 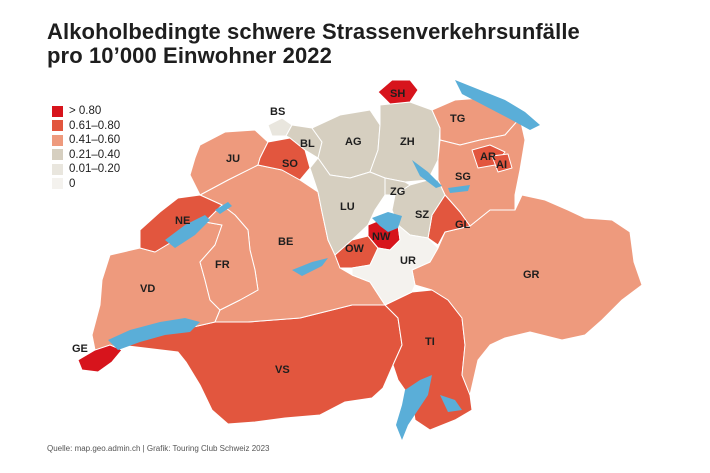 I want to click on canton-code-lu: LU, so click(x=347, y=207).